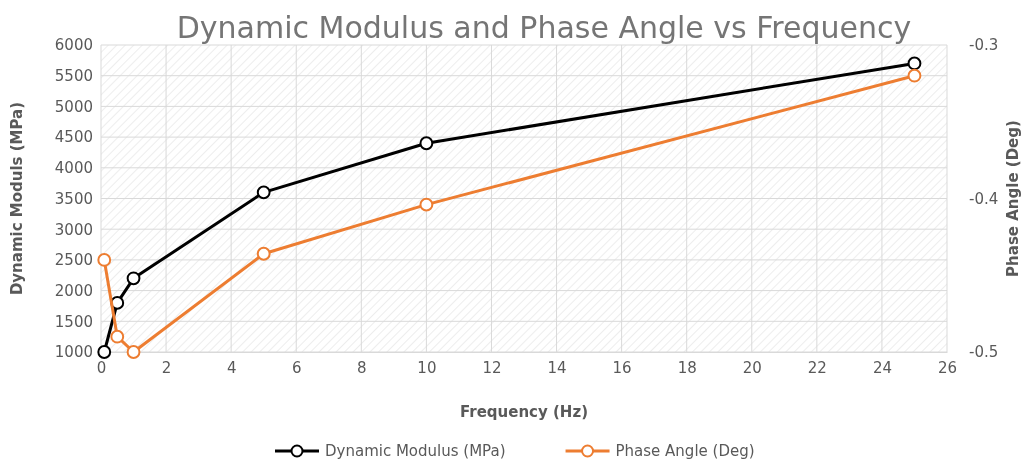  Describe the element at coordinates (685, 451) in the screenshot. I see `legend-label: Phase Angle (Deg)` at that location.